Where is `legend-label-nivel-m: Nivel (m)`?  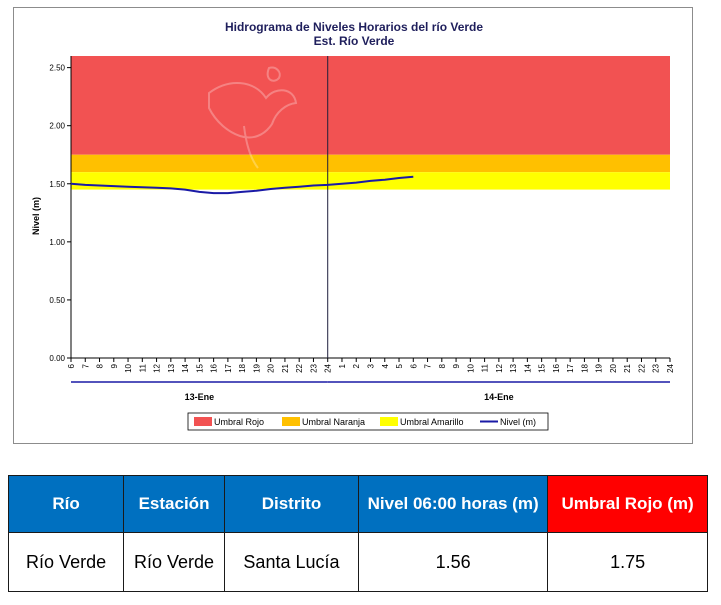 legend-label-nivel-m: Nivel (m) is located at coordinates (518, 422).